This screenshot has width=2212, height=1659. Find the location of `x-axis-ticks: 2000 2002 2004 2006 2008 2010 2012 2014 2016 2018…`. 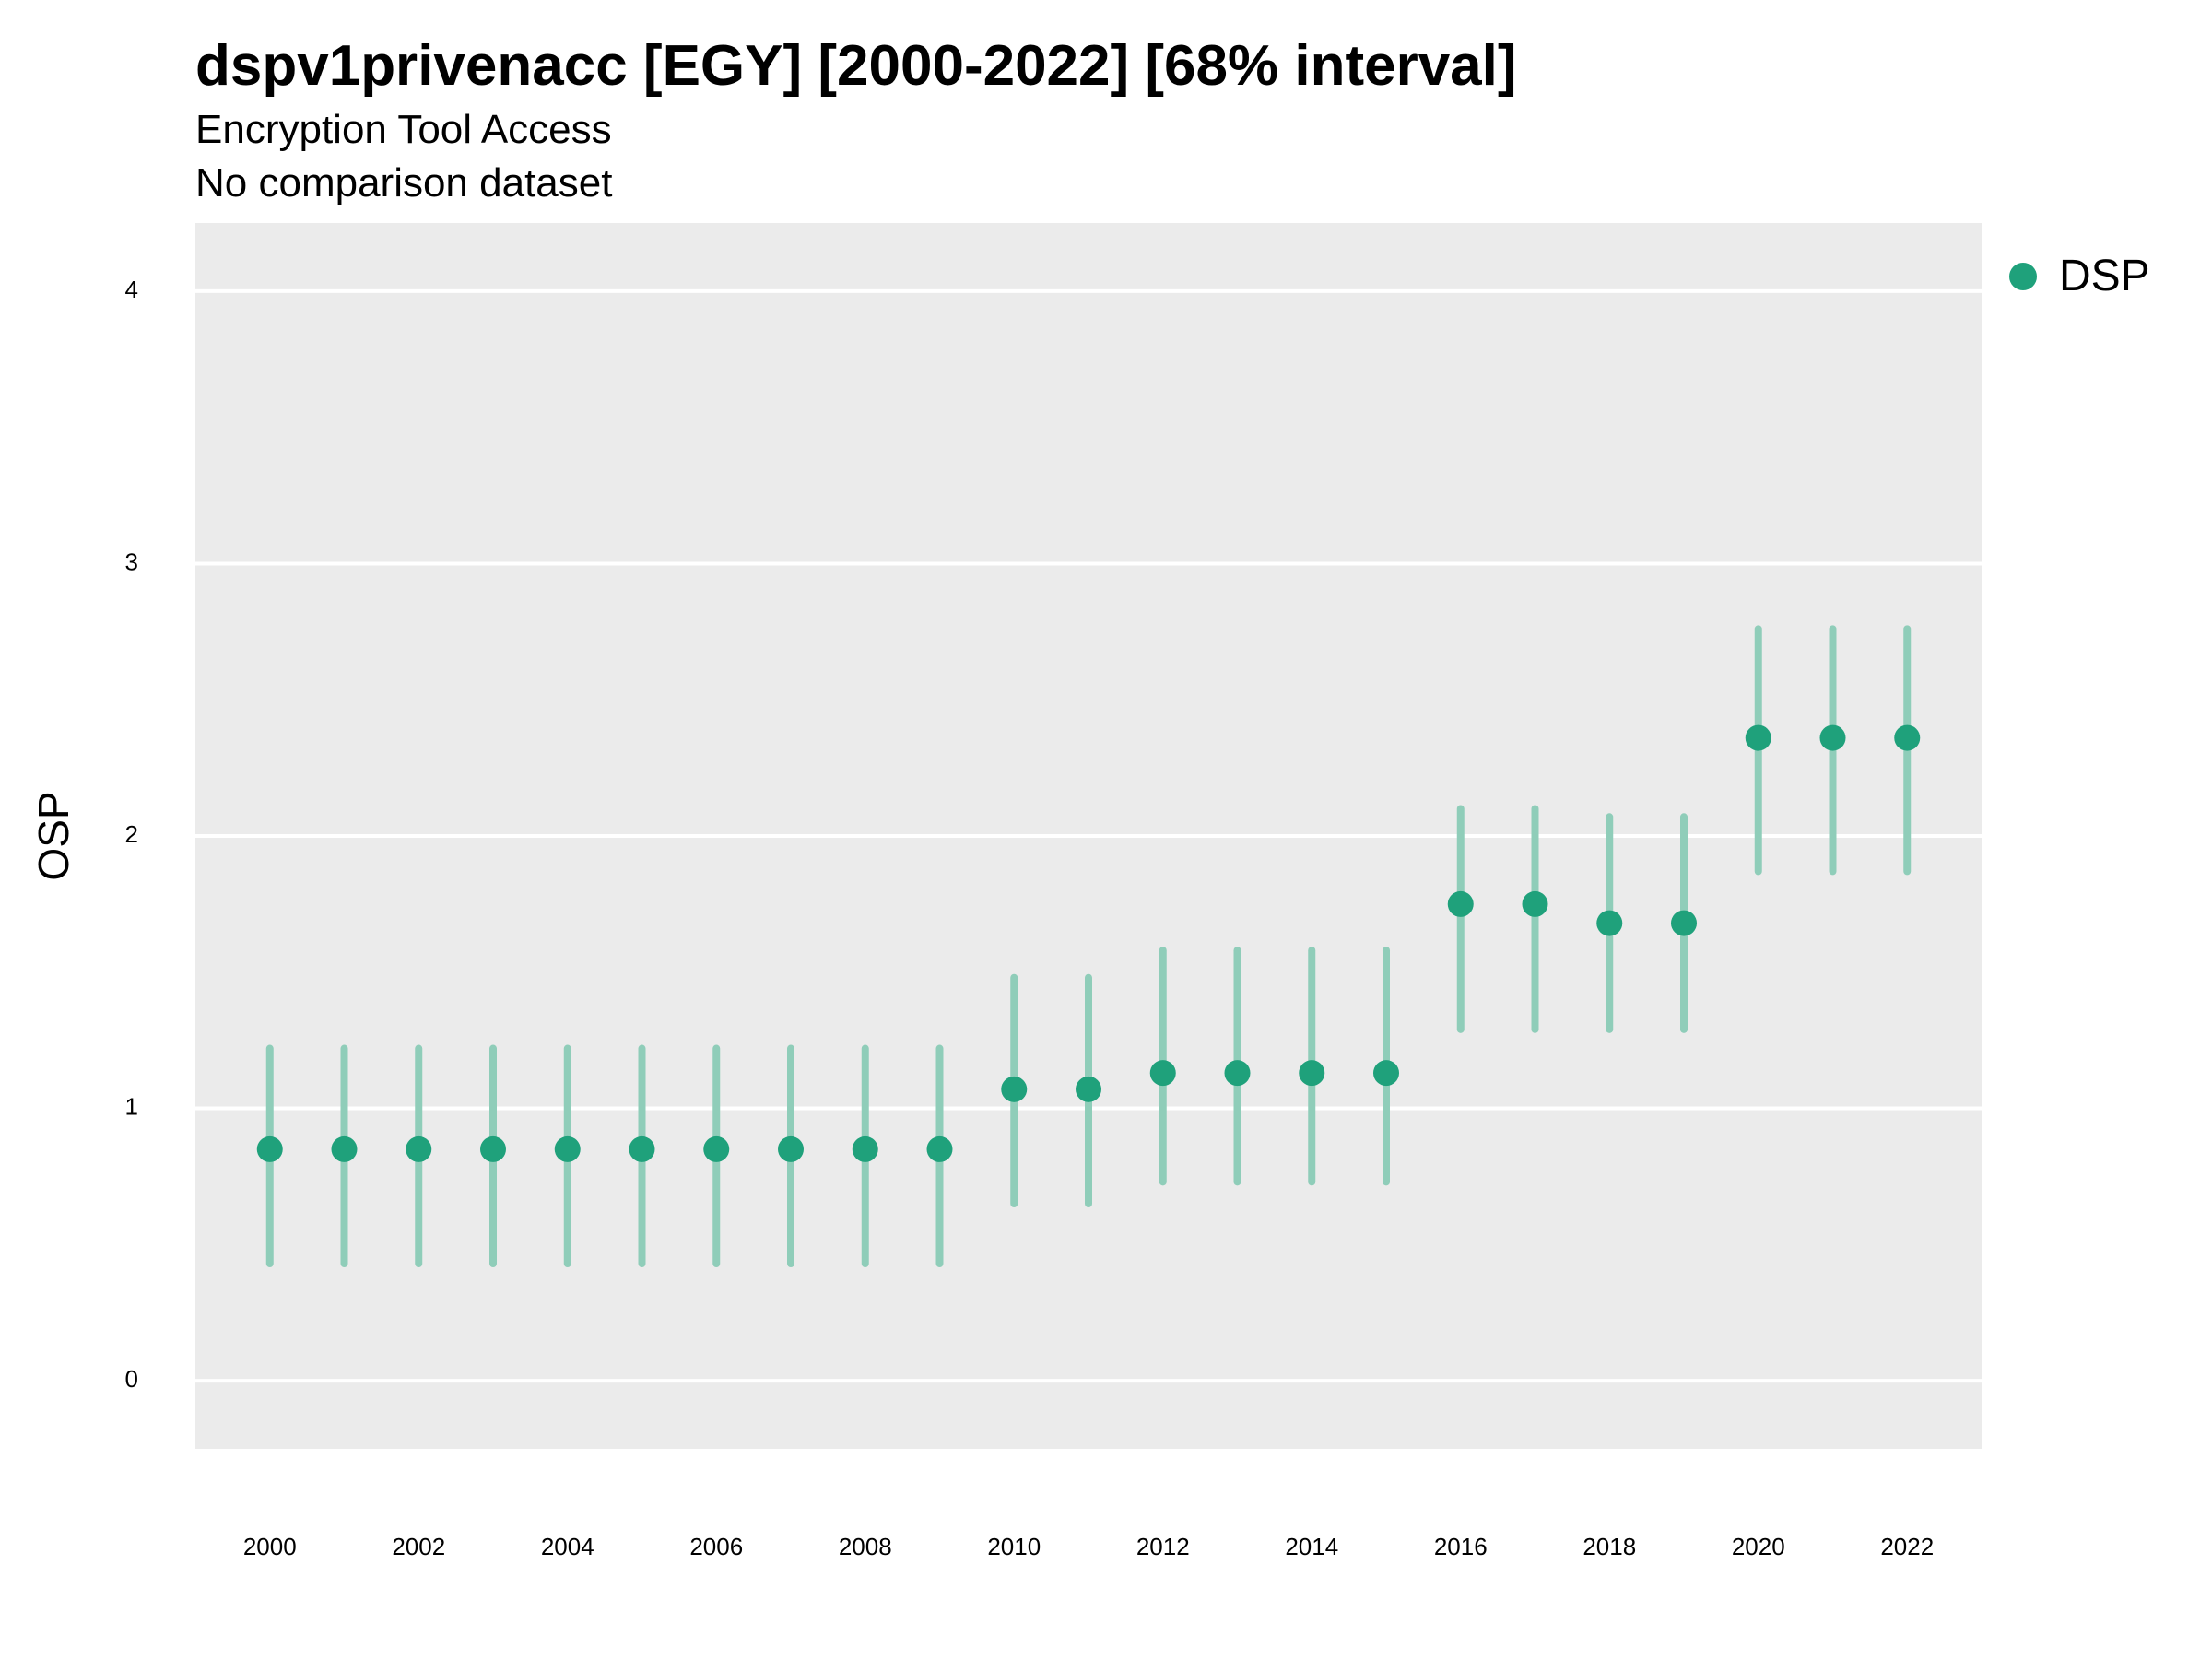

x-axis-ticks: 2000 2002 2004 2006 2008 2010 2012 2014 2016 2018… is located at coordinates (1088, 1546).